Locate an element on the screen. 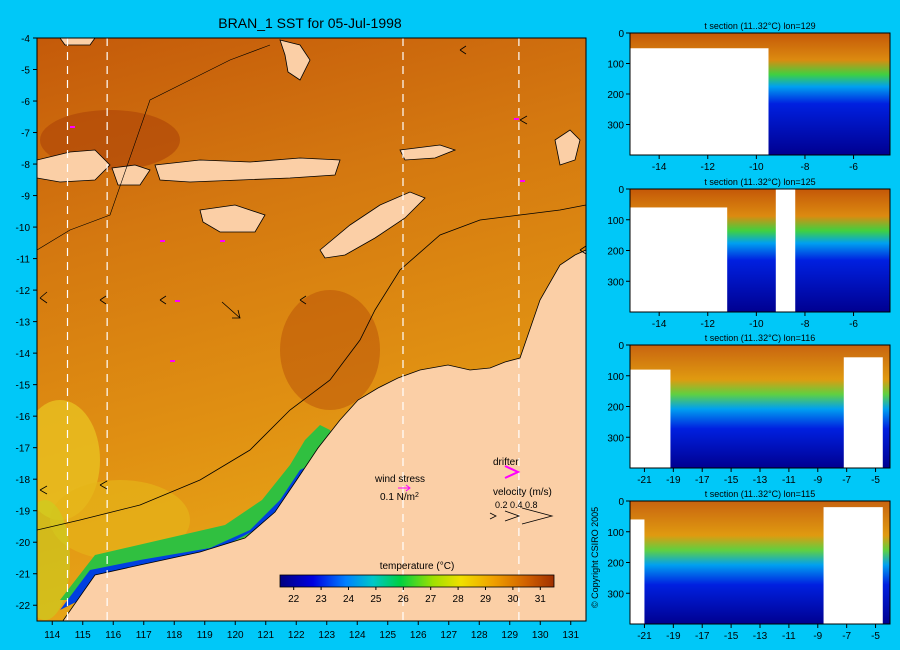  section-x-tick-label: -9 is located at coordinates (817, 636).